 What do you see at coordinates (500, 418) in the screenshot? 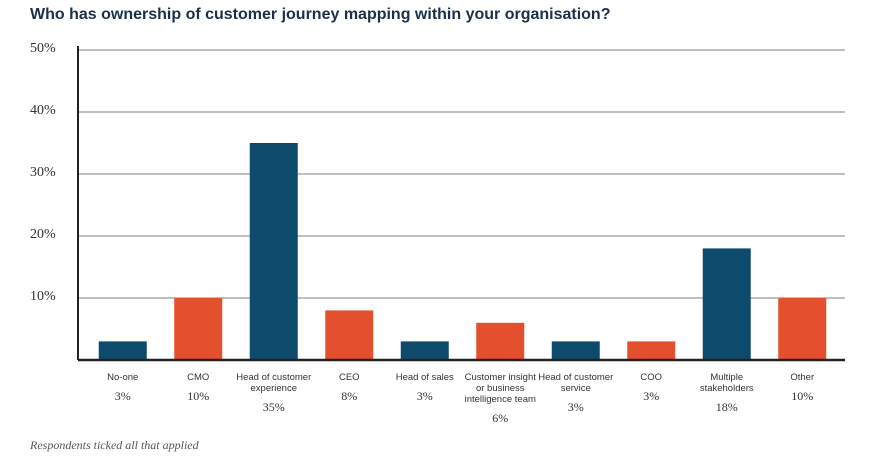
I see `data-label: 6%` at bounding box center [500, 418].